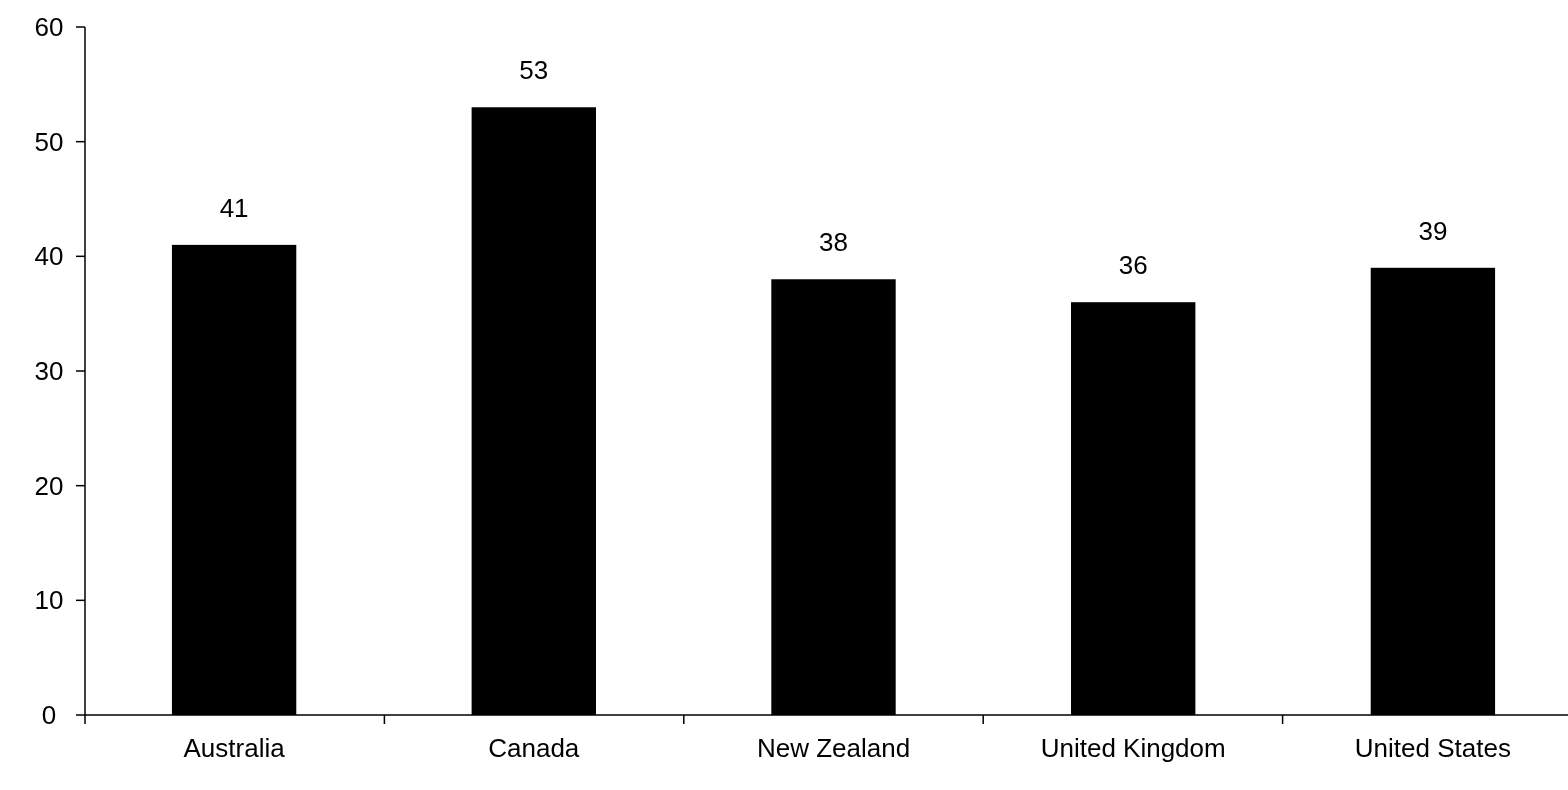 The image size is (1568, 790). What do you see at coordinates (49, 371) in the screenshot?
I see `y-tick-label: 30` at bounding box center [49, 371].